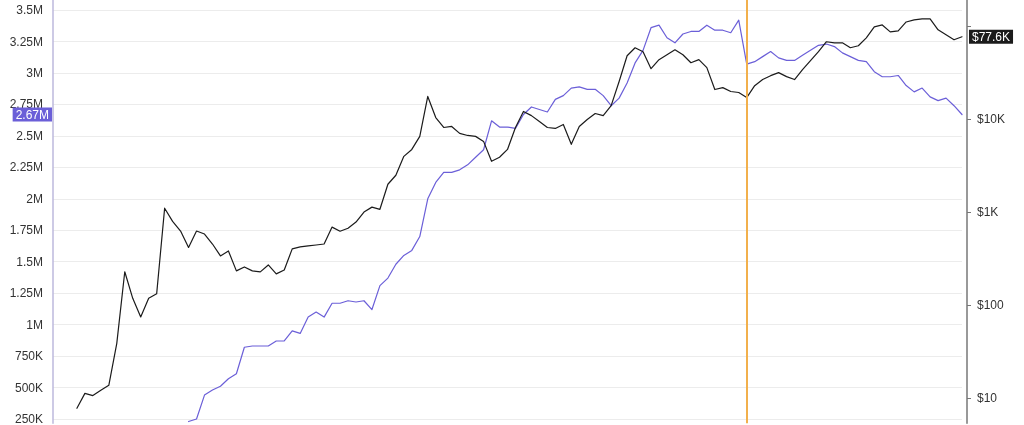 The image size is (1024, 425). What do you see at coordinates (32, 114) in the screenshot?
I see `annotation: 2.67M` at bounding box center [32, 114].